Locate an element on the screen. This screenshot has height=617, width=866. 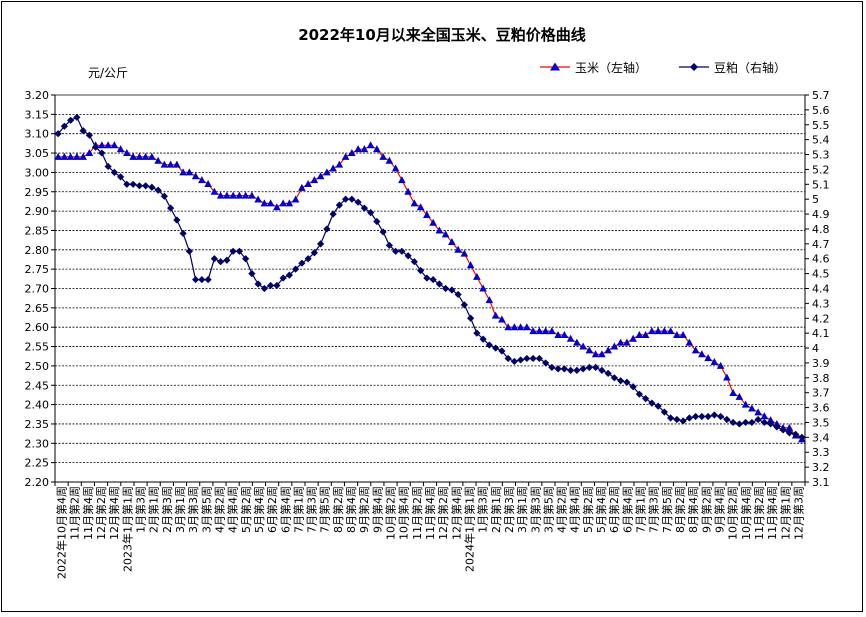
x-tick-label: 9月第4周 is located at coordinates (719, 509).